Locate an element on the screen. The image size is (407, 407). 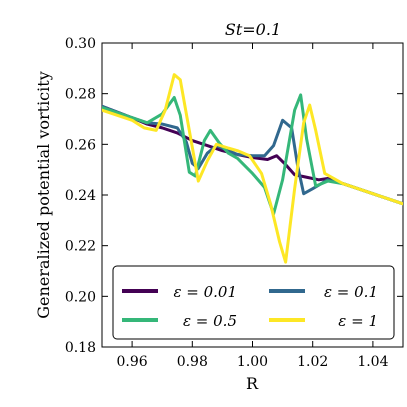
legend-label: ε = 0.5 is located at coordinates (210, 321).